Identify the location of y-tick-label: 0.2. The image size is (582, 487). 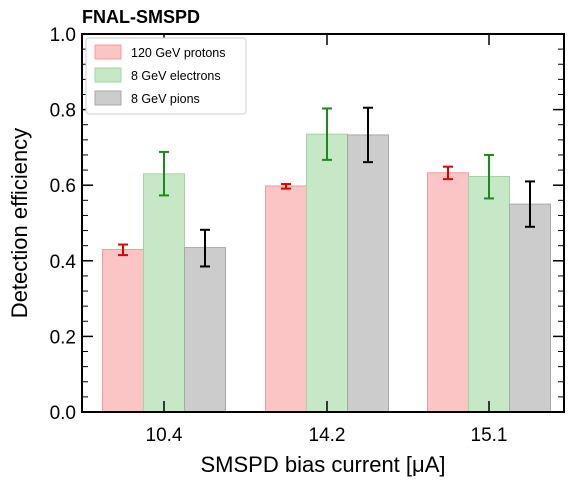
(63, 337).